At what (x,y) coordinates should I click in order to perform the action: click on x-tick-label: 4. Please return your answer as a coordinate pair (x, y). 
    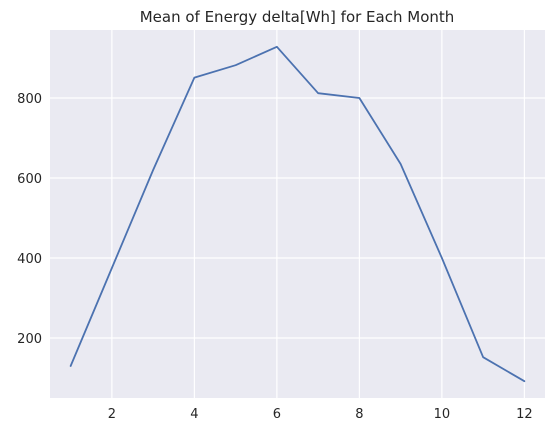
    Looking at the image, I should click on (194, 414).